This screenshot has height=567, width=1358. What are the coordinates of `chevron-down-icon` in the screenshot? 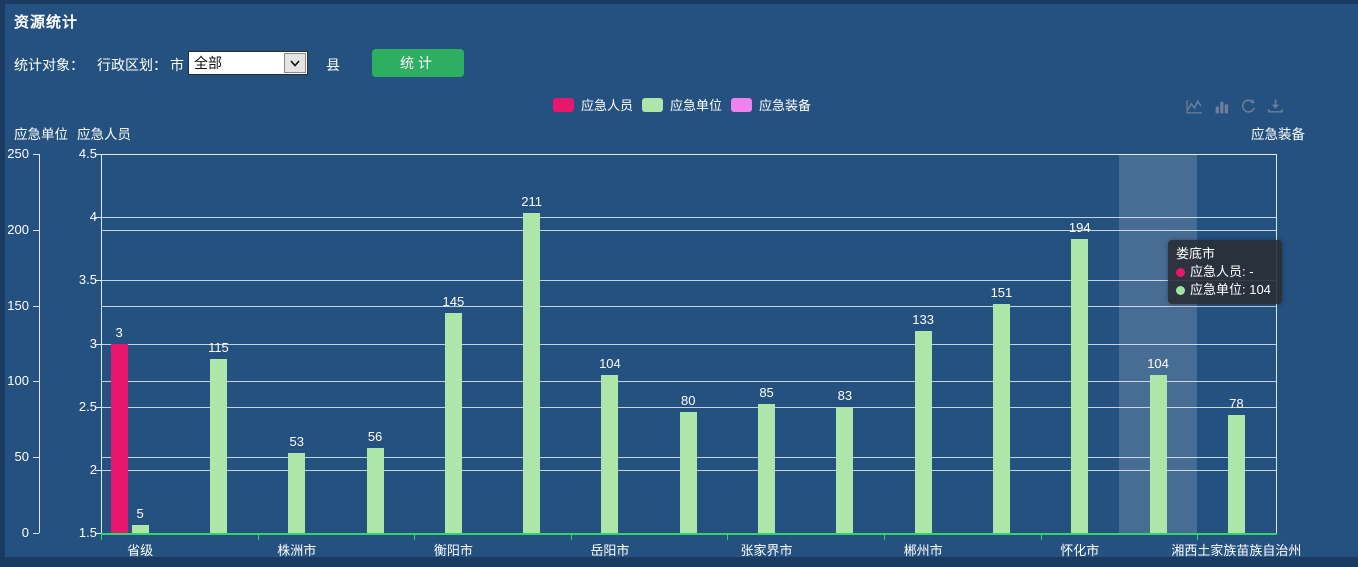 It's located at (295, 63).